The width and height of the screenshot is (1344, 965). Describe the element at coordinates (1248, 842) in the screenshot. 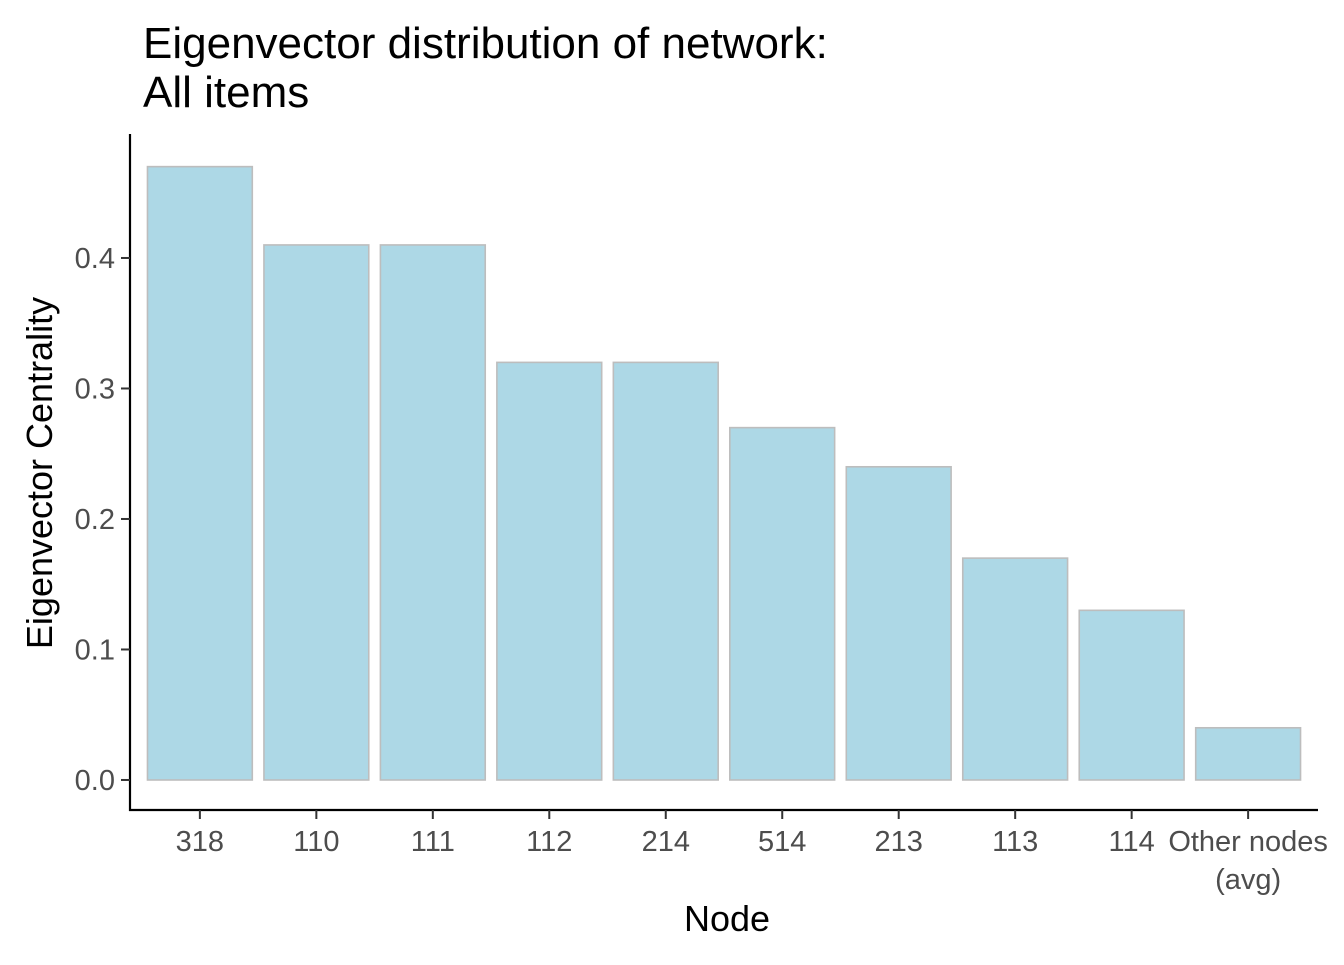

I see `x-tick-label-line: Other nodes` at that location.